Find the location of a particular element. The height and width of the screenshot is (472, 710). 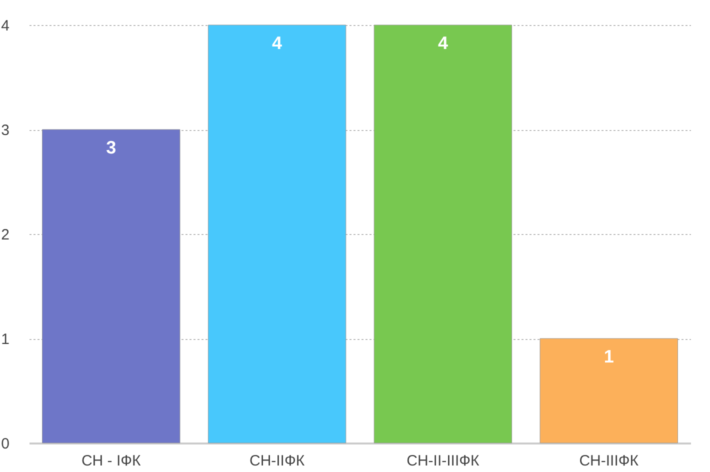

y-tick-label: 2 is located at coordinates (5, 235).